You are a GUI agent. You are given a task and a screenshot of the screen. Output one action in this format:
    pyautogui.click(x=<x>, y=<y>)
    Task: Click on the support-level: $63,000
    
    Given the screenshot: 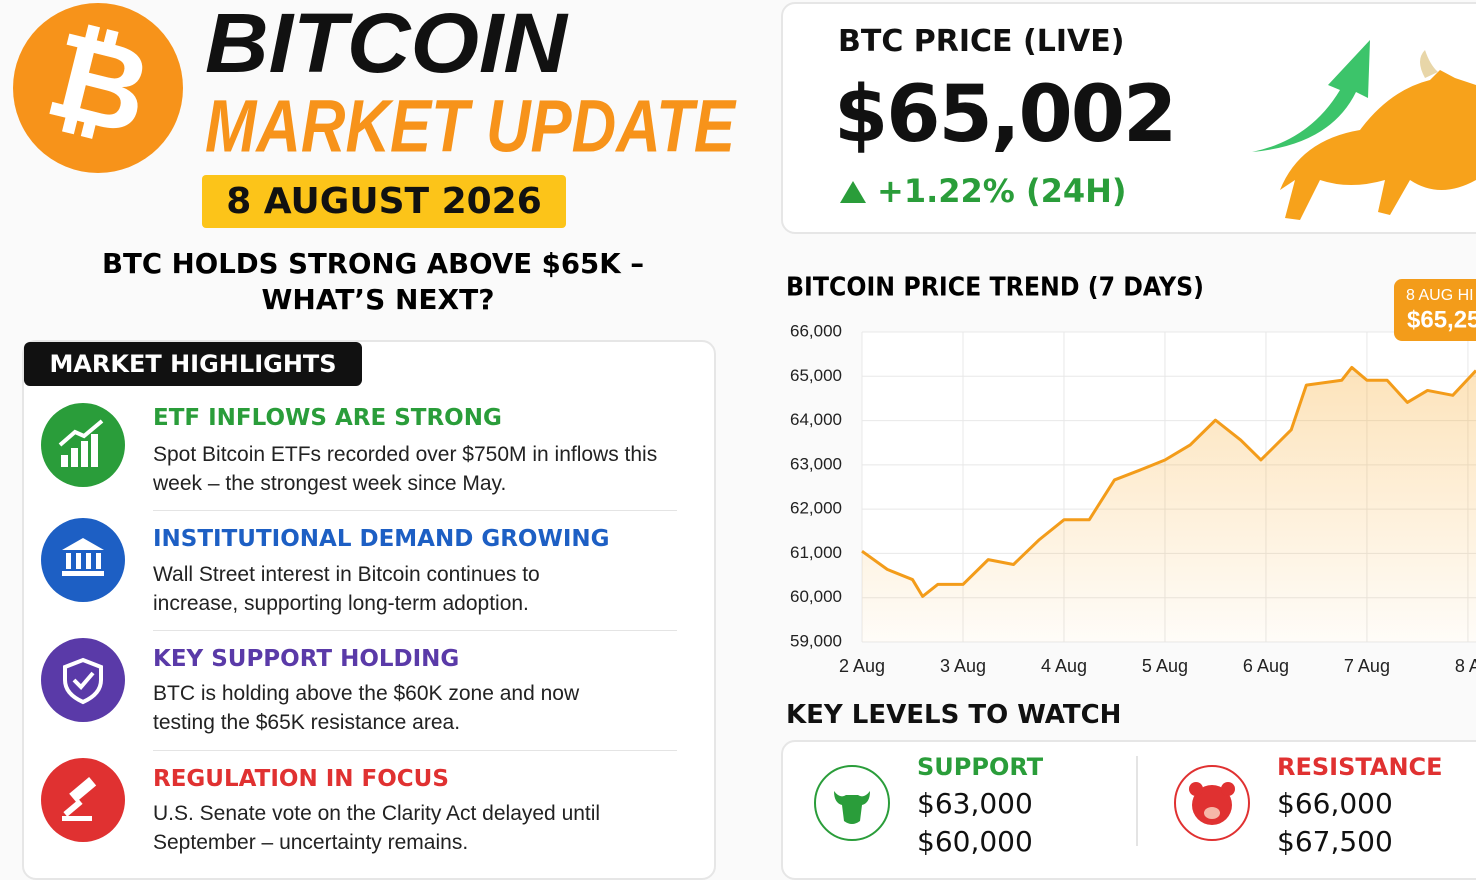 What is the action you would take?
    pyautogui.click(x=975, y=803)
    